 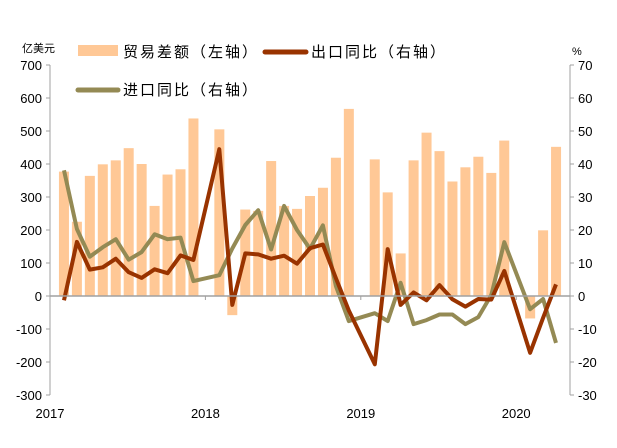 I want to click on x-tick-label: 2020, so click(x=516, y=413).